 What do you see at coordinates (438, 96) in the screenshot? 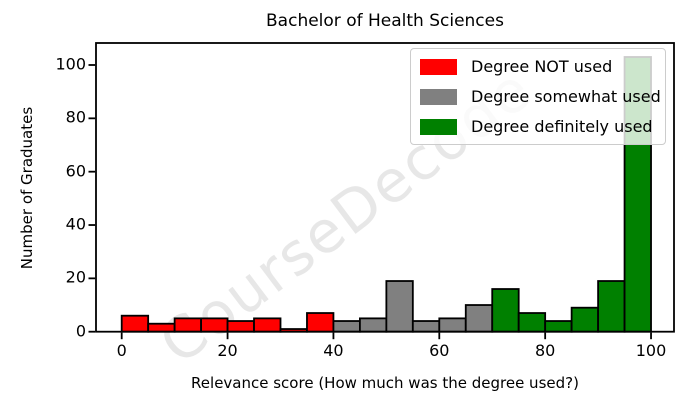
I see `legend-swatch-gray` at bounding box center [438, 96].